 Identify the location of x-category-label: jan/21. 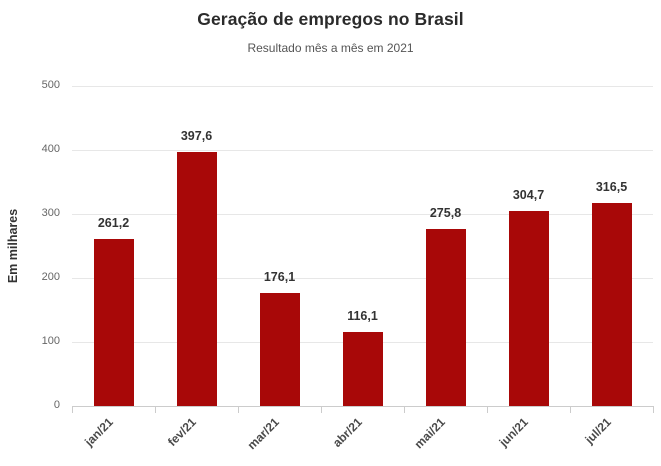
(98, 432).